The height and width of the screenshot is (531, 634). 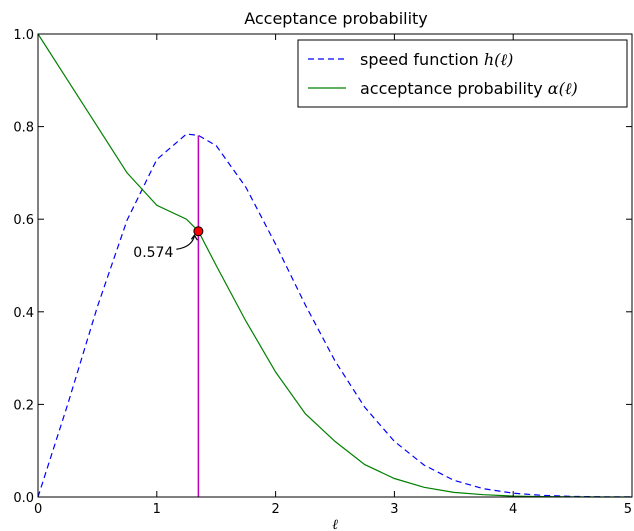 I want to click on x-tick-label: 4, so click(x=513, y=509).